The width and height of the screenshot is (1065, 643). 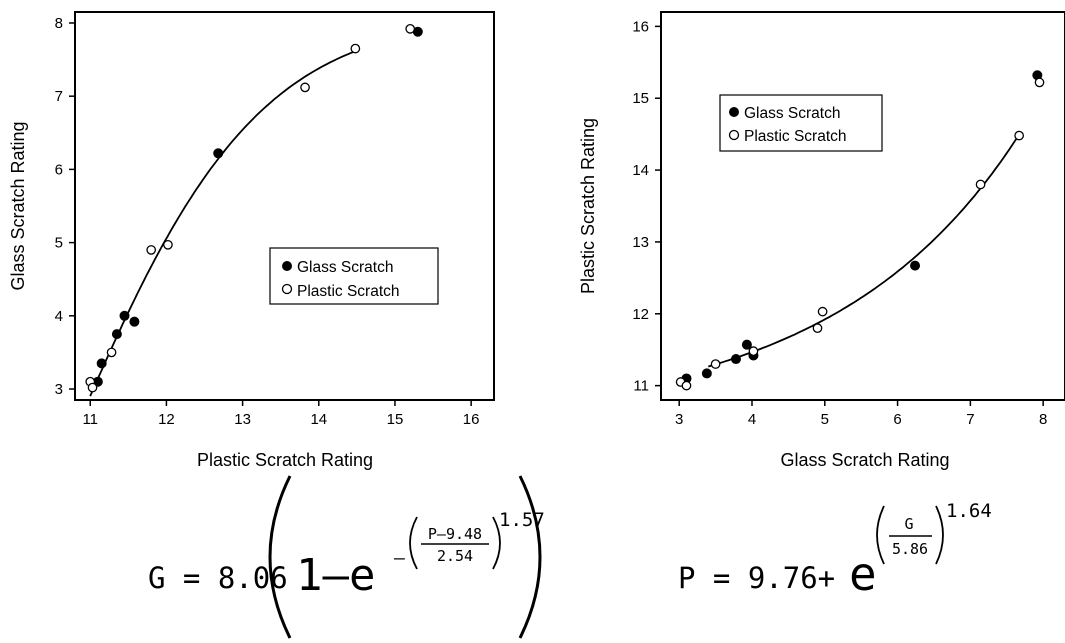 What do you see at coordinates (792, 113) in the screenshot?
I see `right-legend-label-glass: Glass Scratch` at bounding box center [792, 113].